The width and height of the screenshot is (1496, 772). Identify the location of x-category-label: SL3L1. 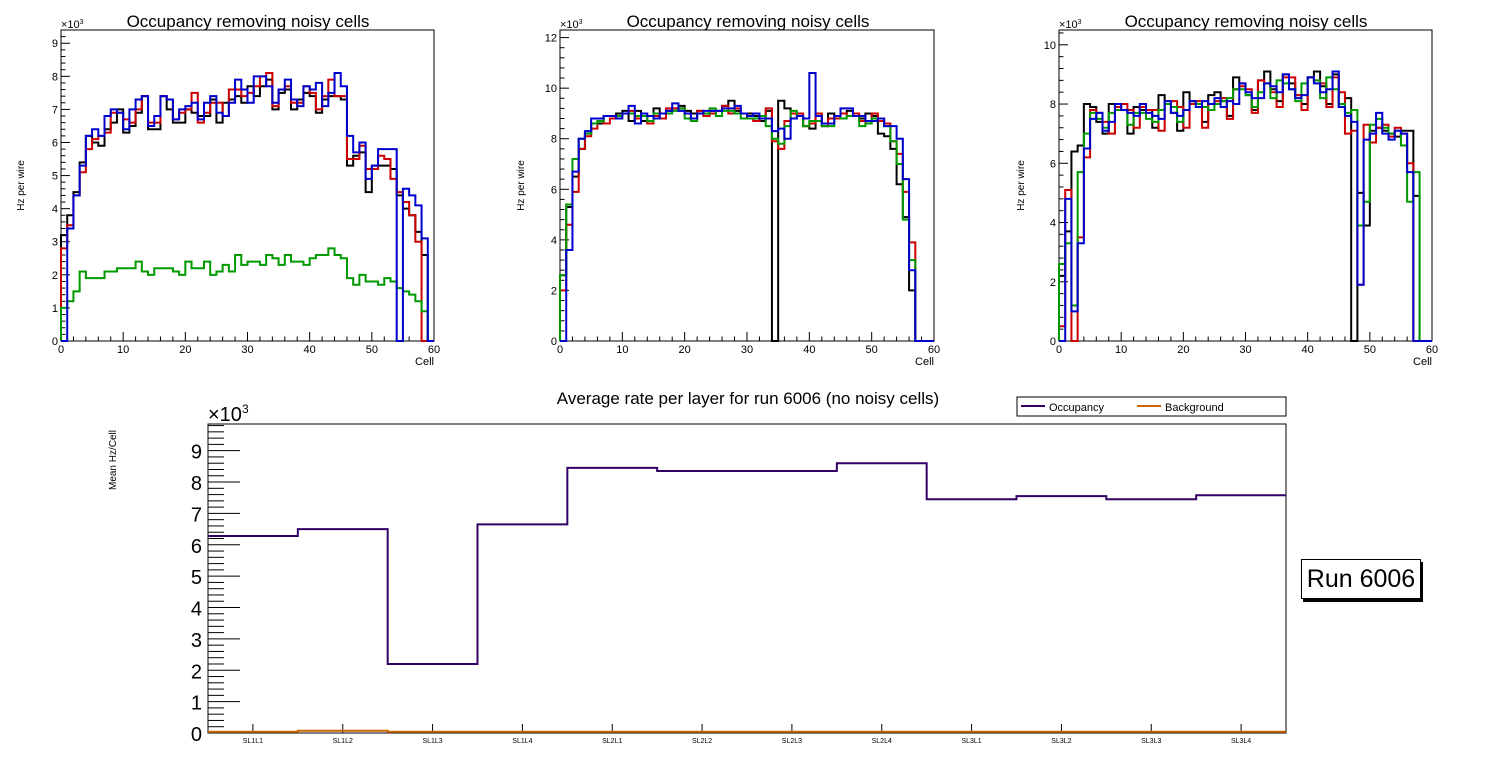
(971, 741).